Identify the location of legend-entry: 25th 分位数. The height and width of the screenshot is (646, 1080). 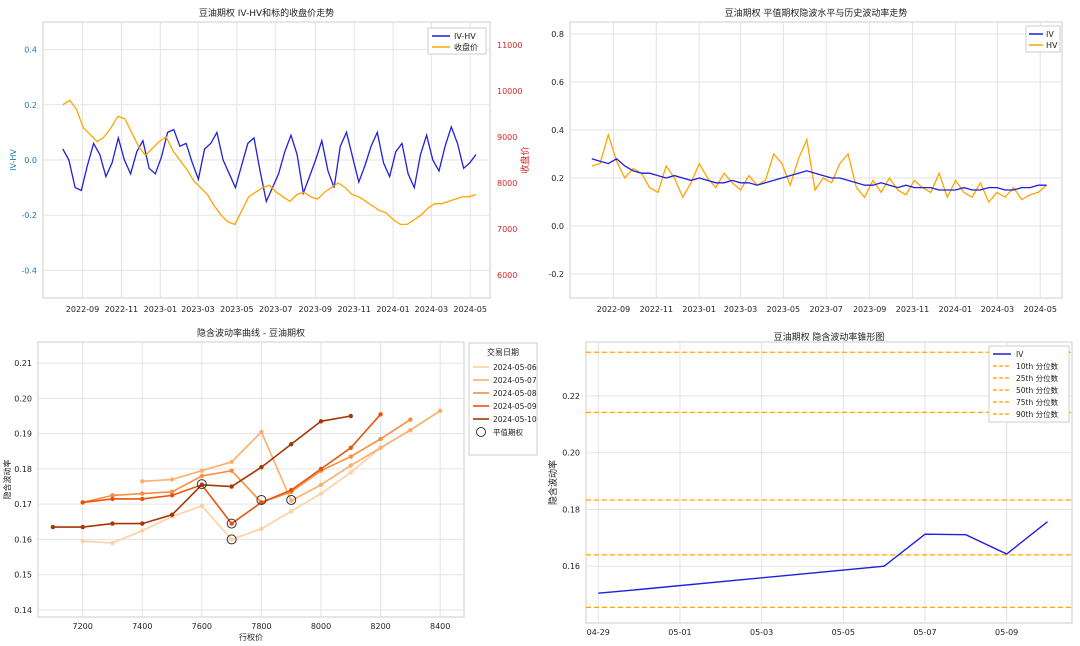
(1037, 378).